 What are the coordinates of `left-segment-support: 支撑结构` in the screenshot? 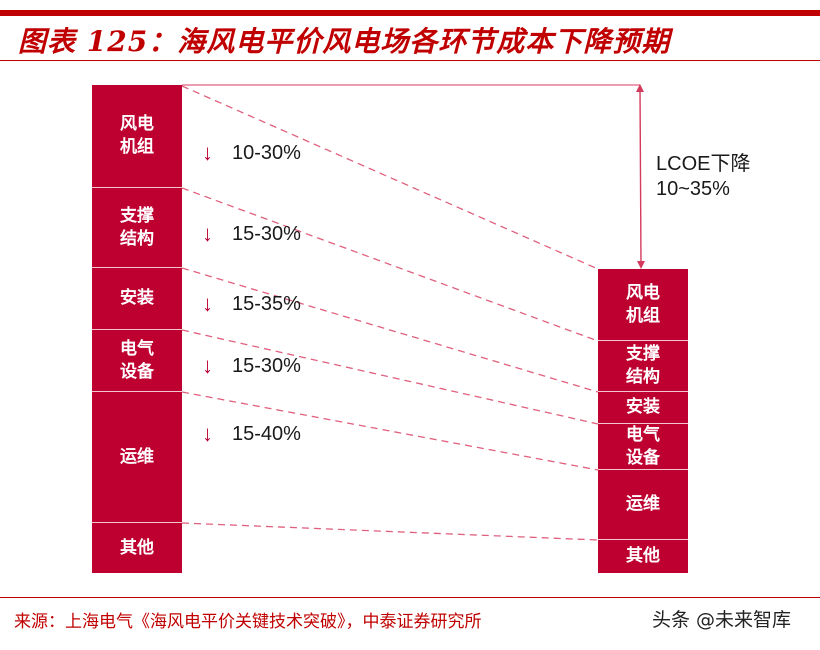 It's located at (137, 228).